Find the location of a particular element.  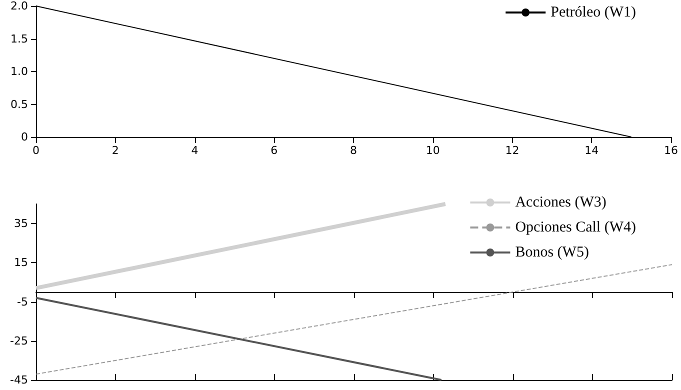

y-tick-label: 15 is located at coordinates (21, 263).